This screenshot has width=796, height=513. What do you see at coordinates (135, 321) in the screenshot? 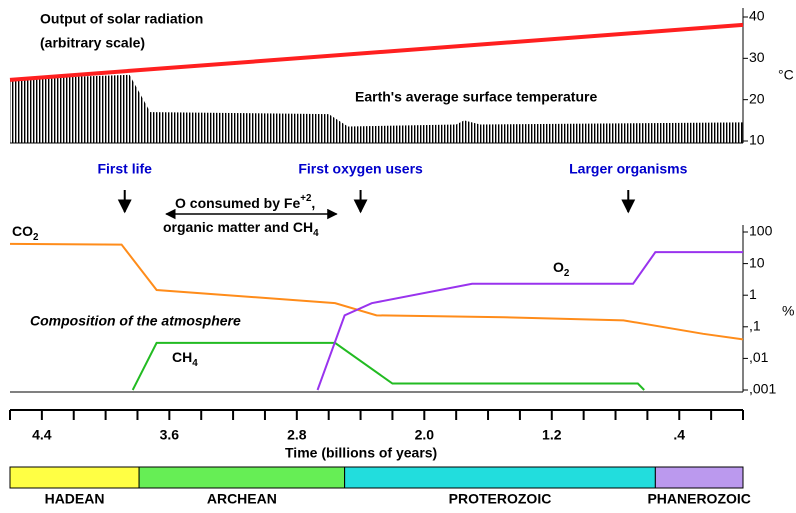
I see `chart-title: Composition of the atmosphere` at bounding box center [135, 321].